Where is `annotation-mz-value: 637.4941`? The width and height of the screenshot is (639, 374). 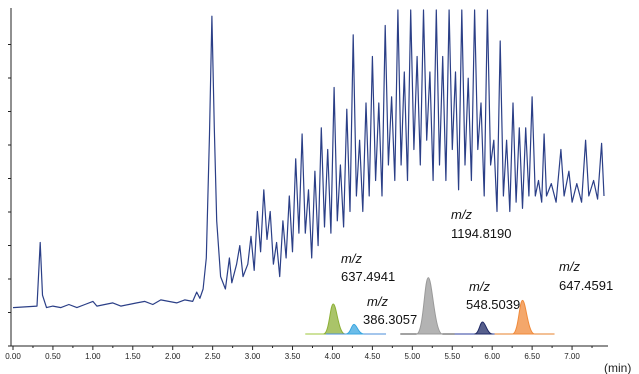
annotation-mz-value: 637.4941 is located at coordinates (368, 276).